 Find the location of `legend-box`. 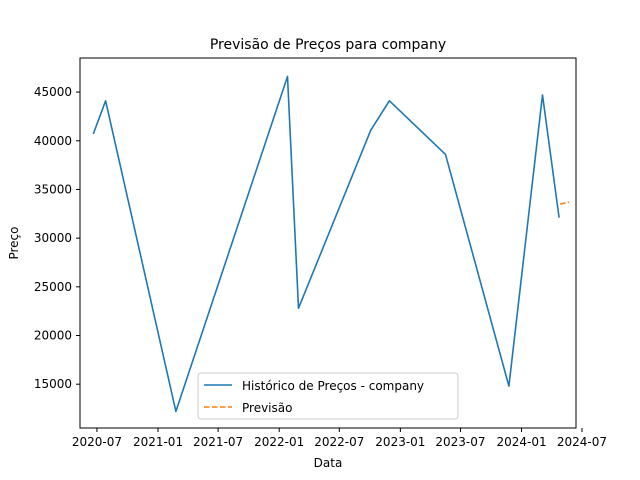

legend-box is located at coordinates (328, 396).